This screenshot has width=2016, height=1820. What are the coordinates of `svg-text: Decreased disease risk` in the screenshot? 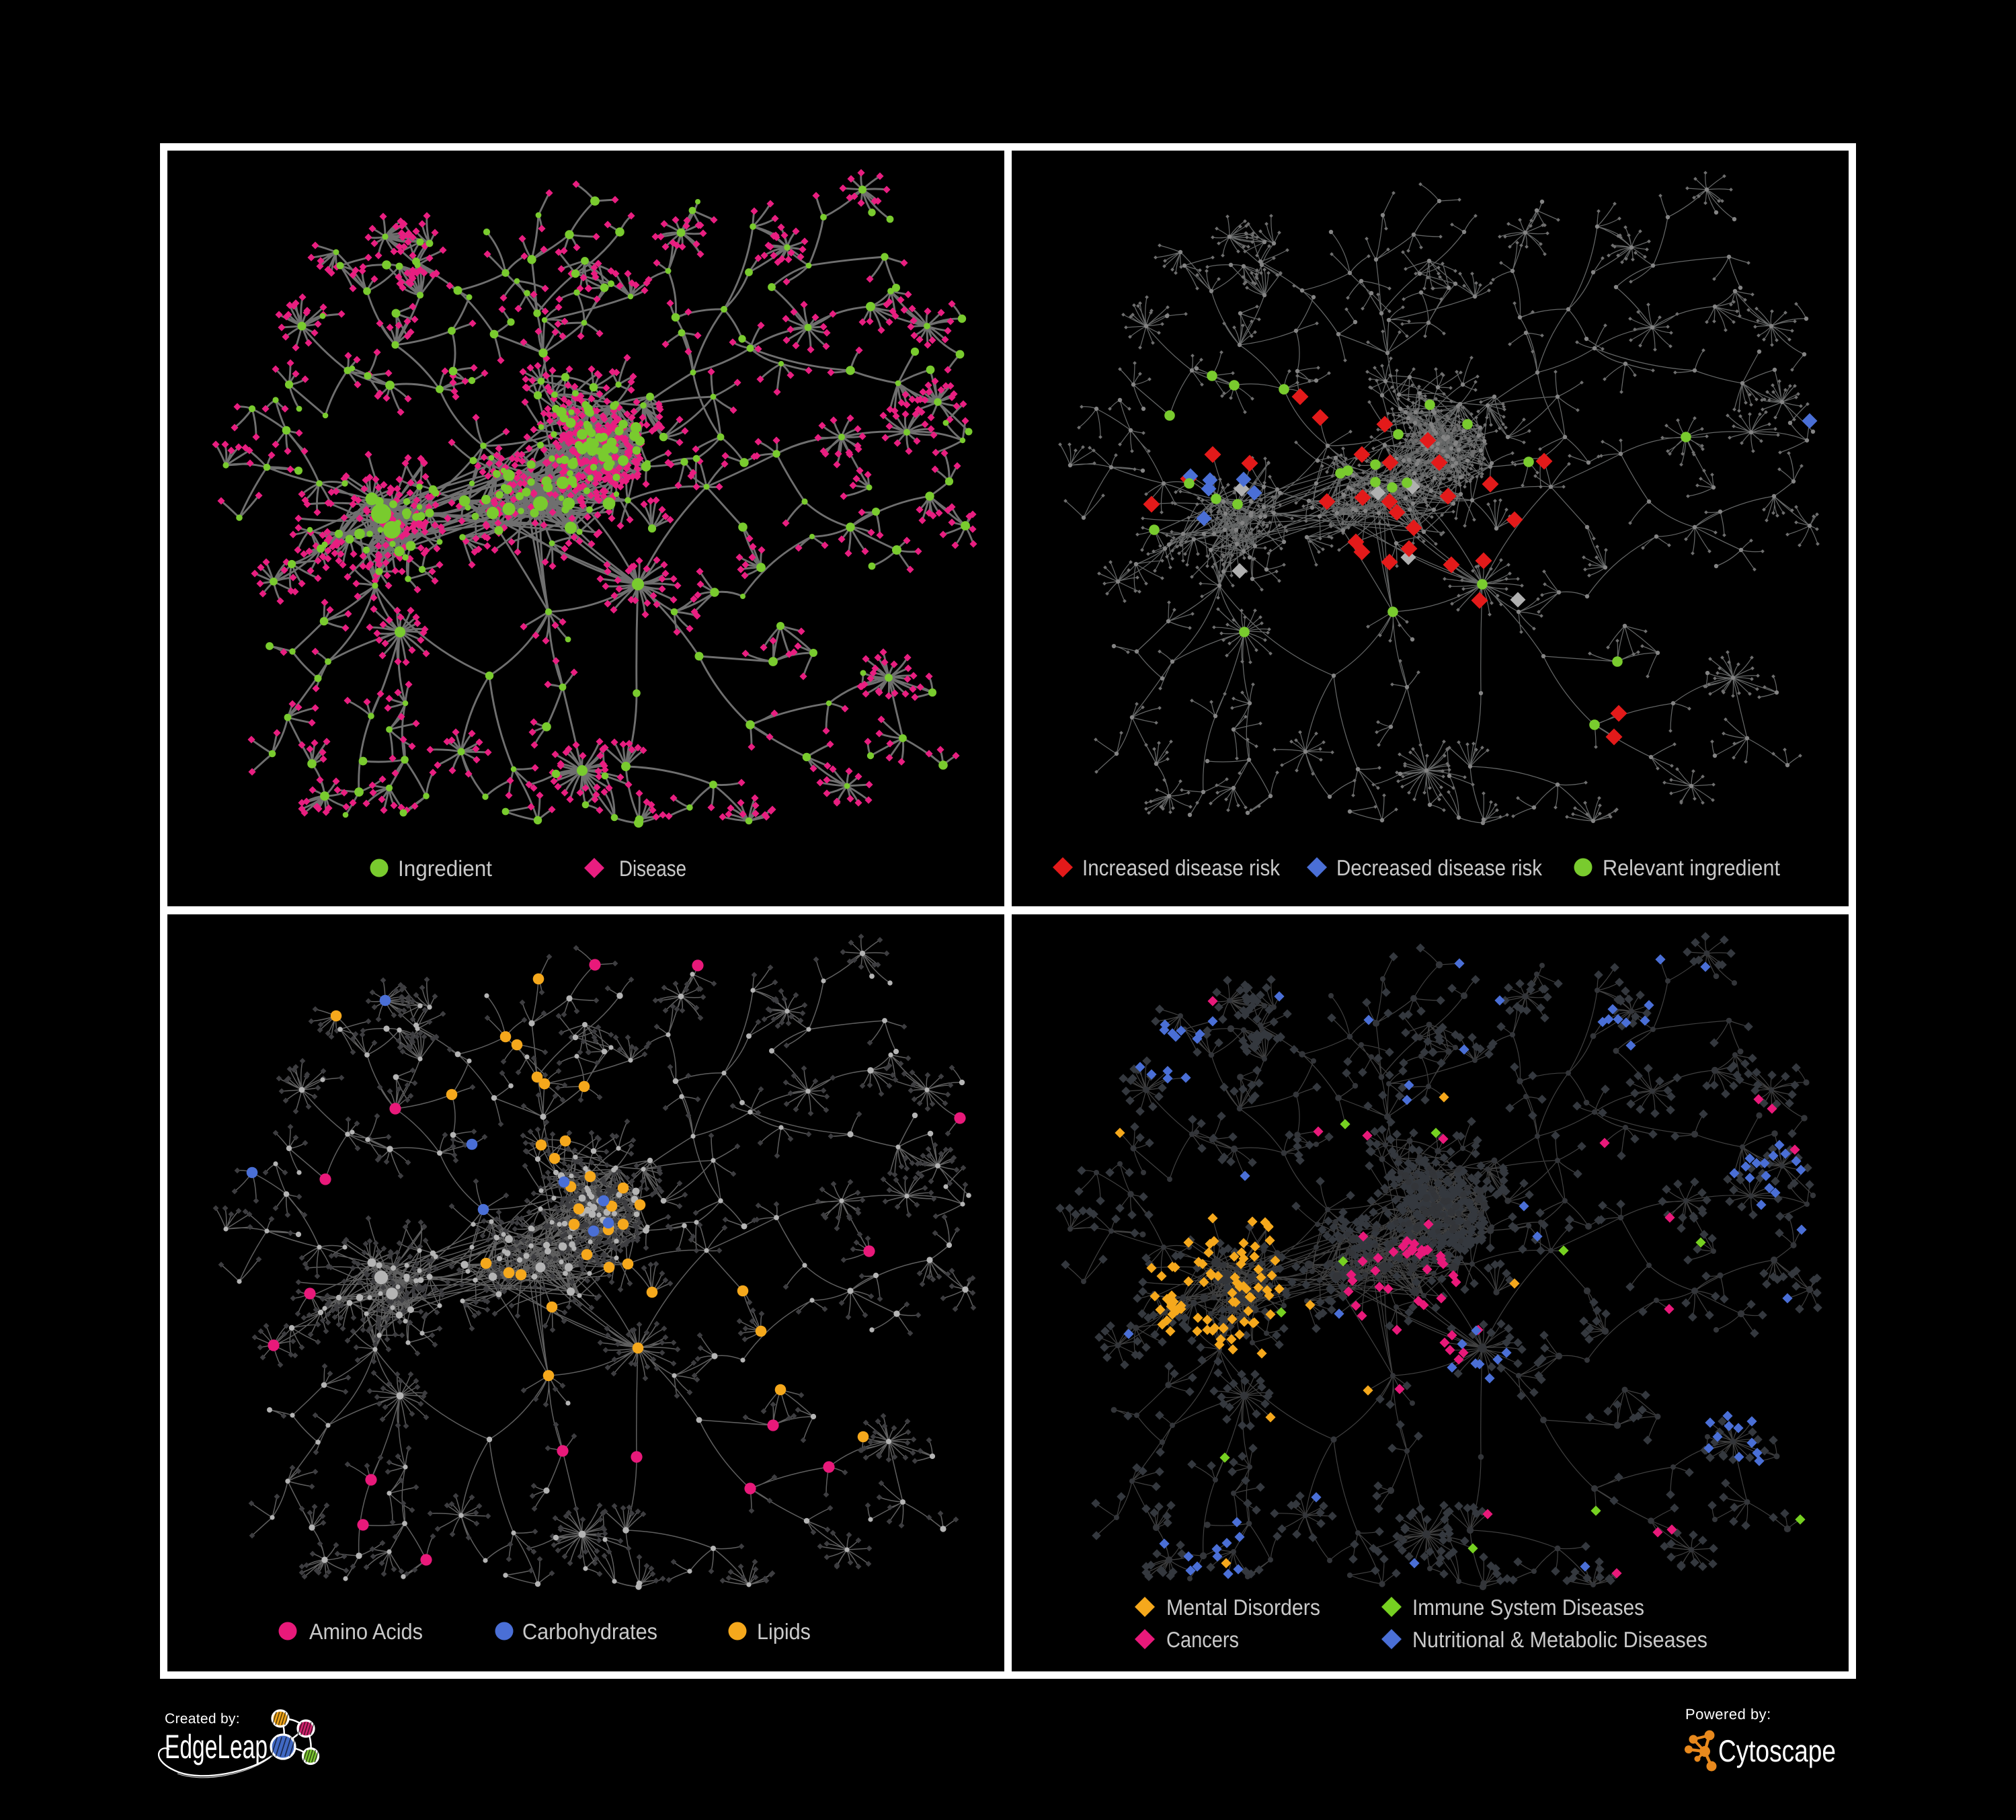 It's located at (1439, 867).